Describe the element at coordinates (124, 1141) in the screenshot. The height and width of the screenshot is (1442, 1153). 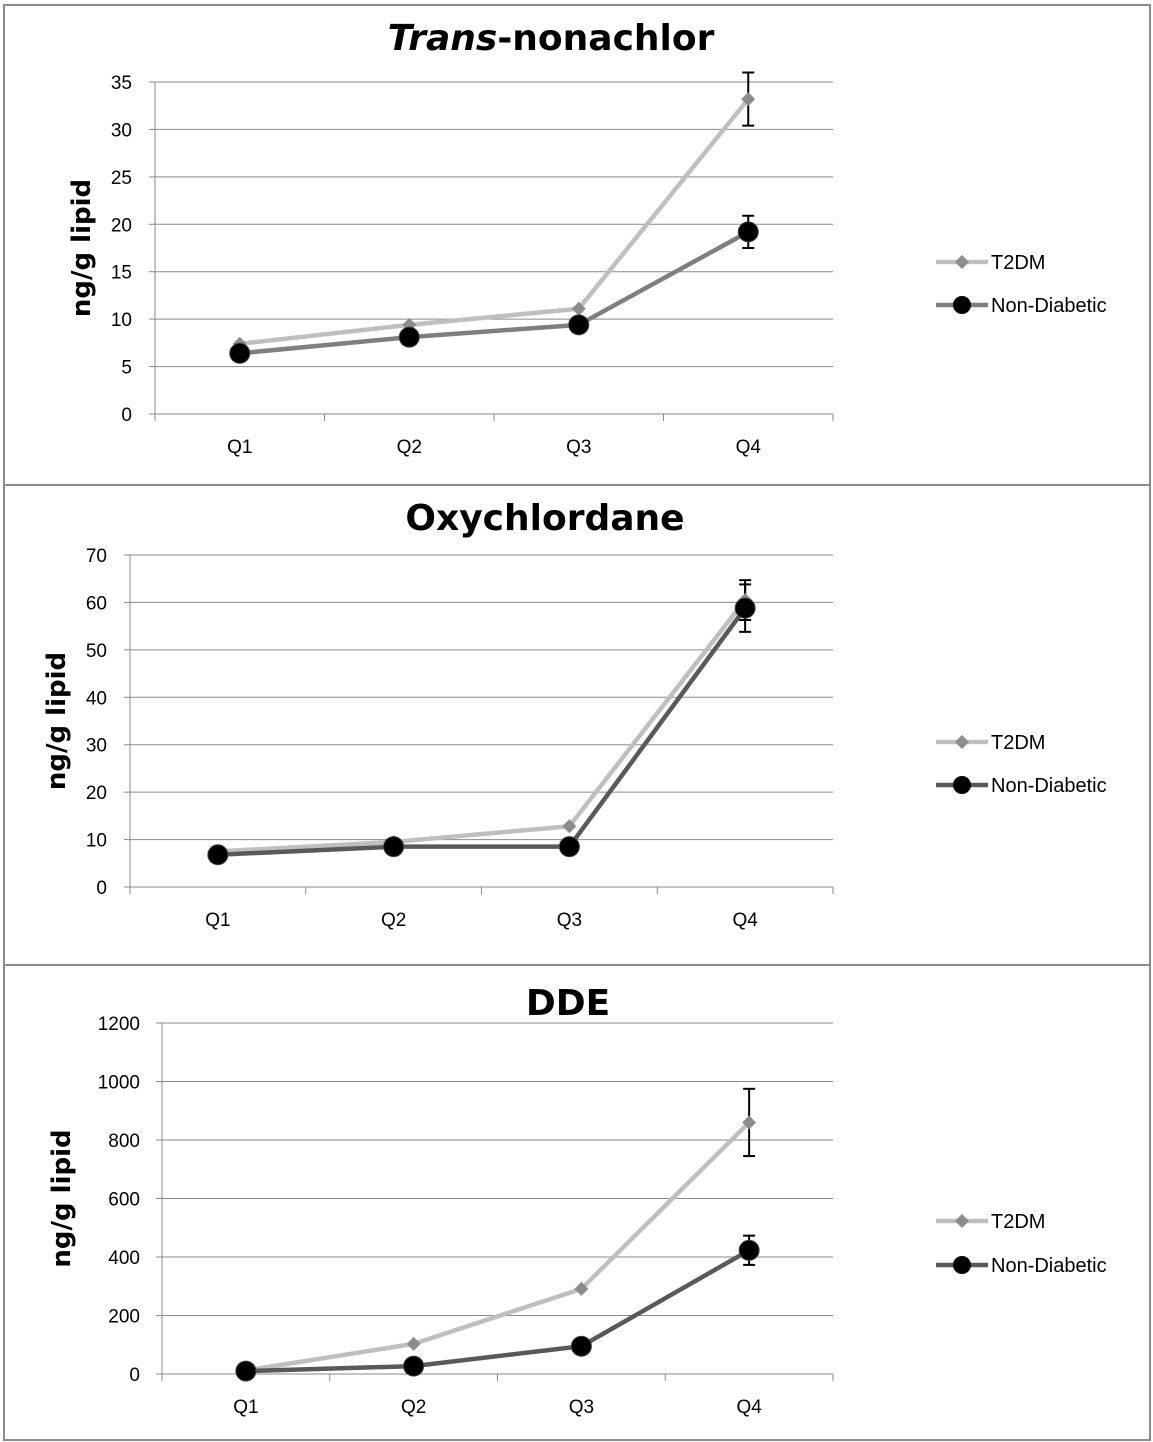
I see `y-tick-label: 800` at that location.